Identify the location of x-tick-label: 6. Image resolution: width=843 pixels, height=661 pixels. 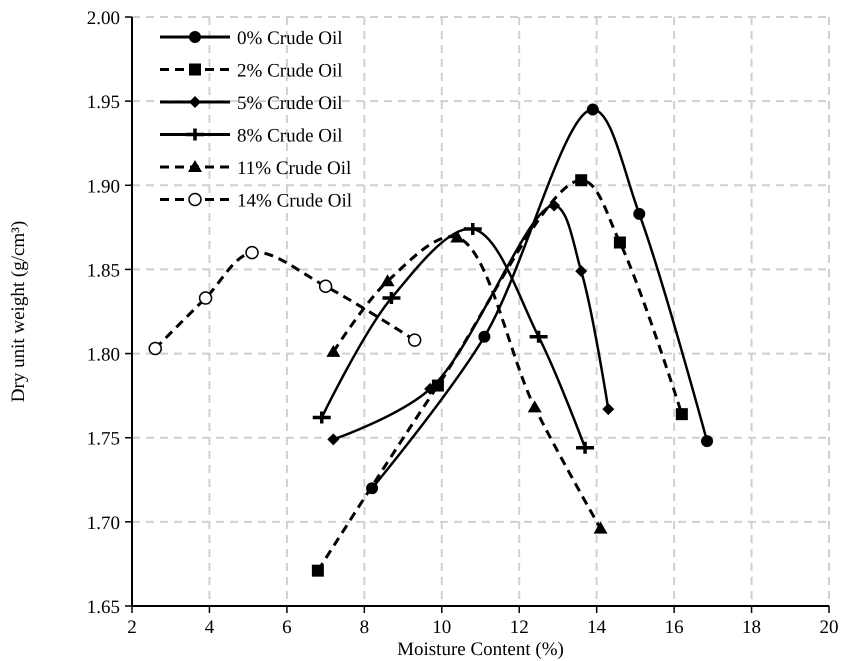
(287, 627).